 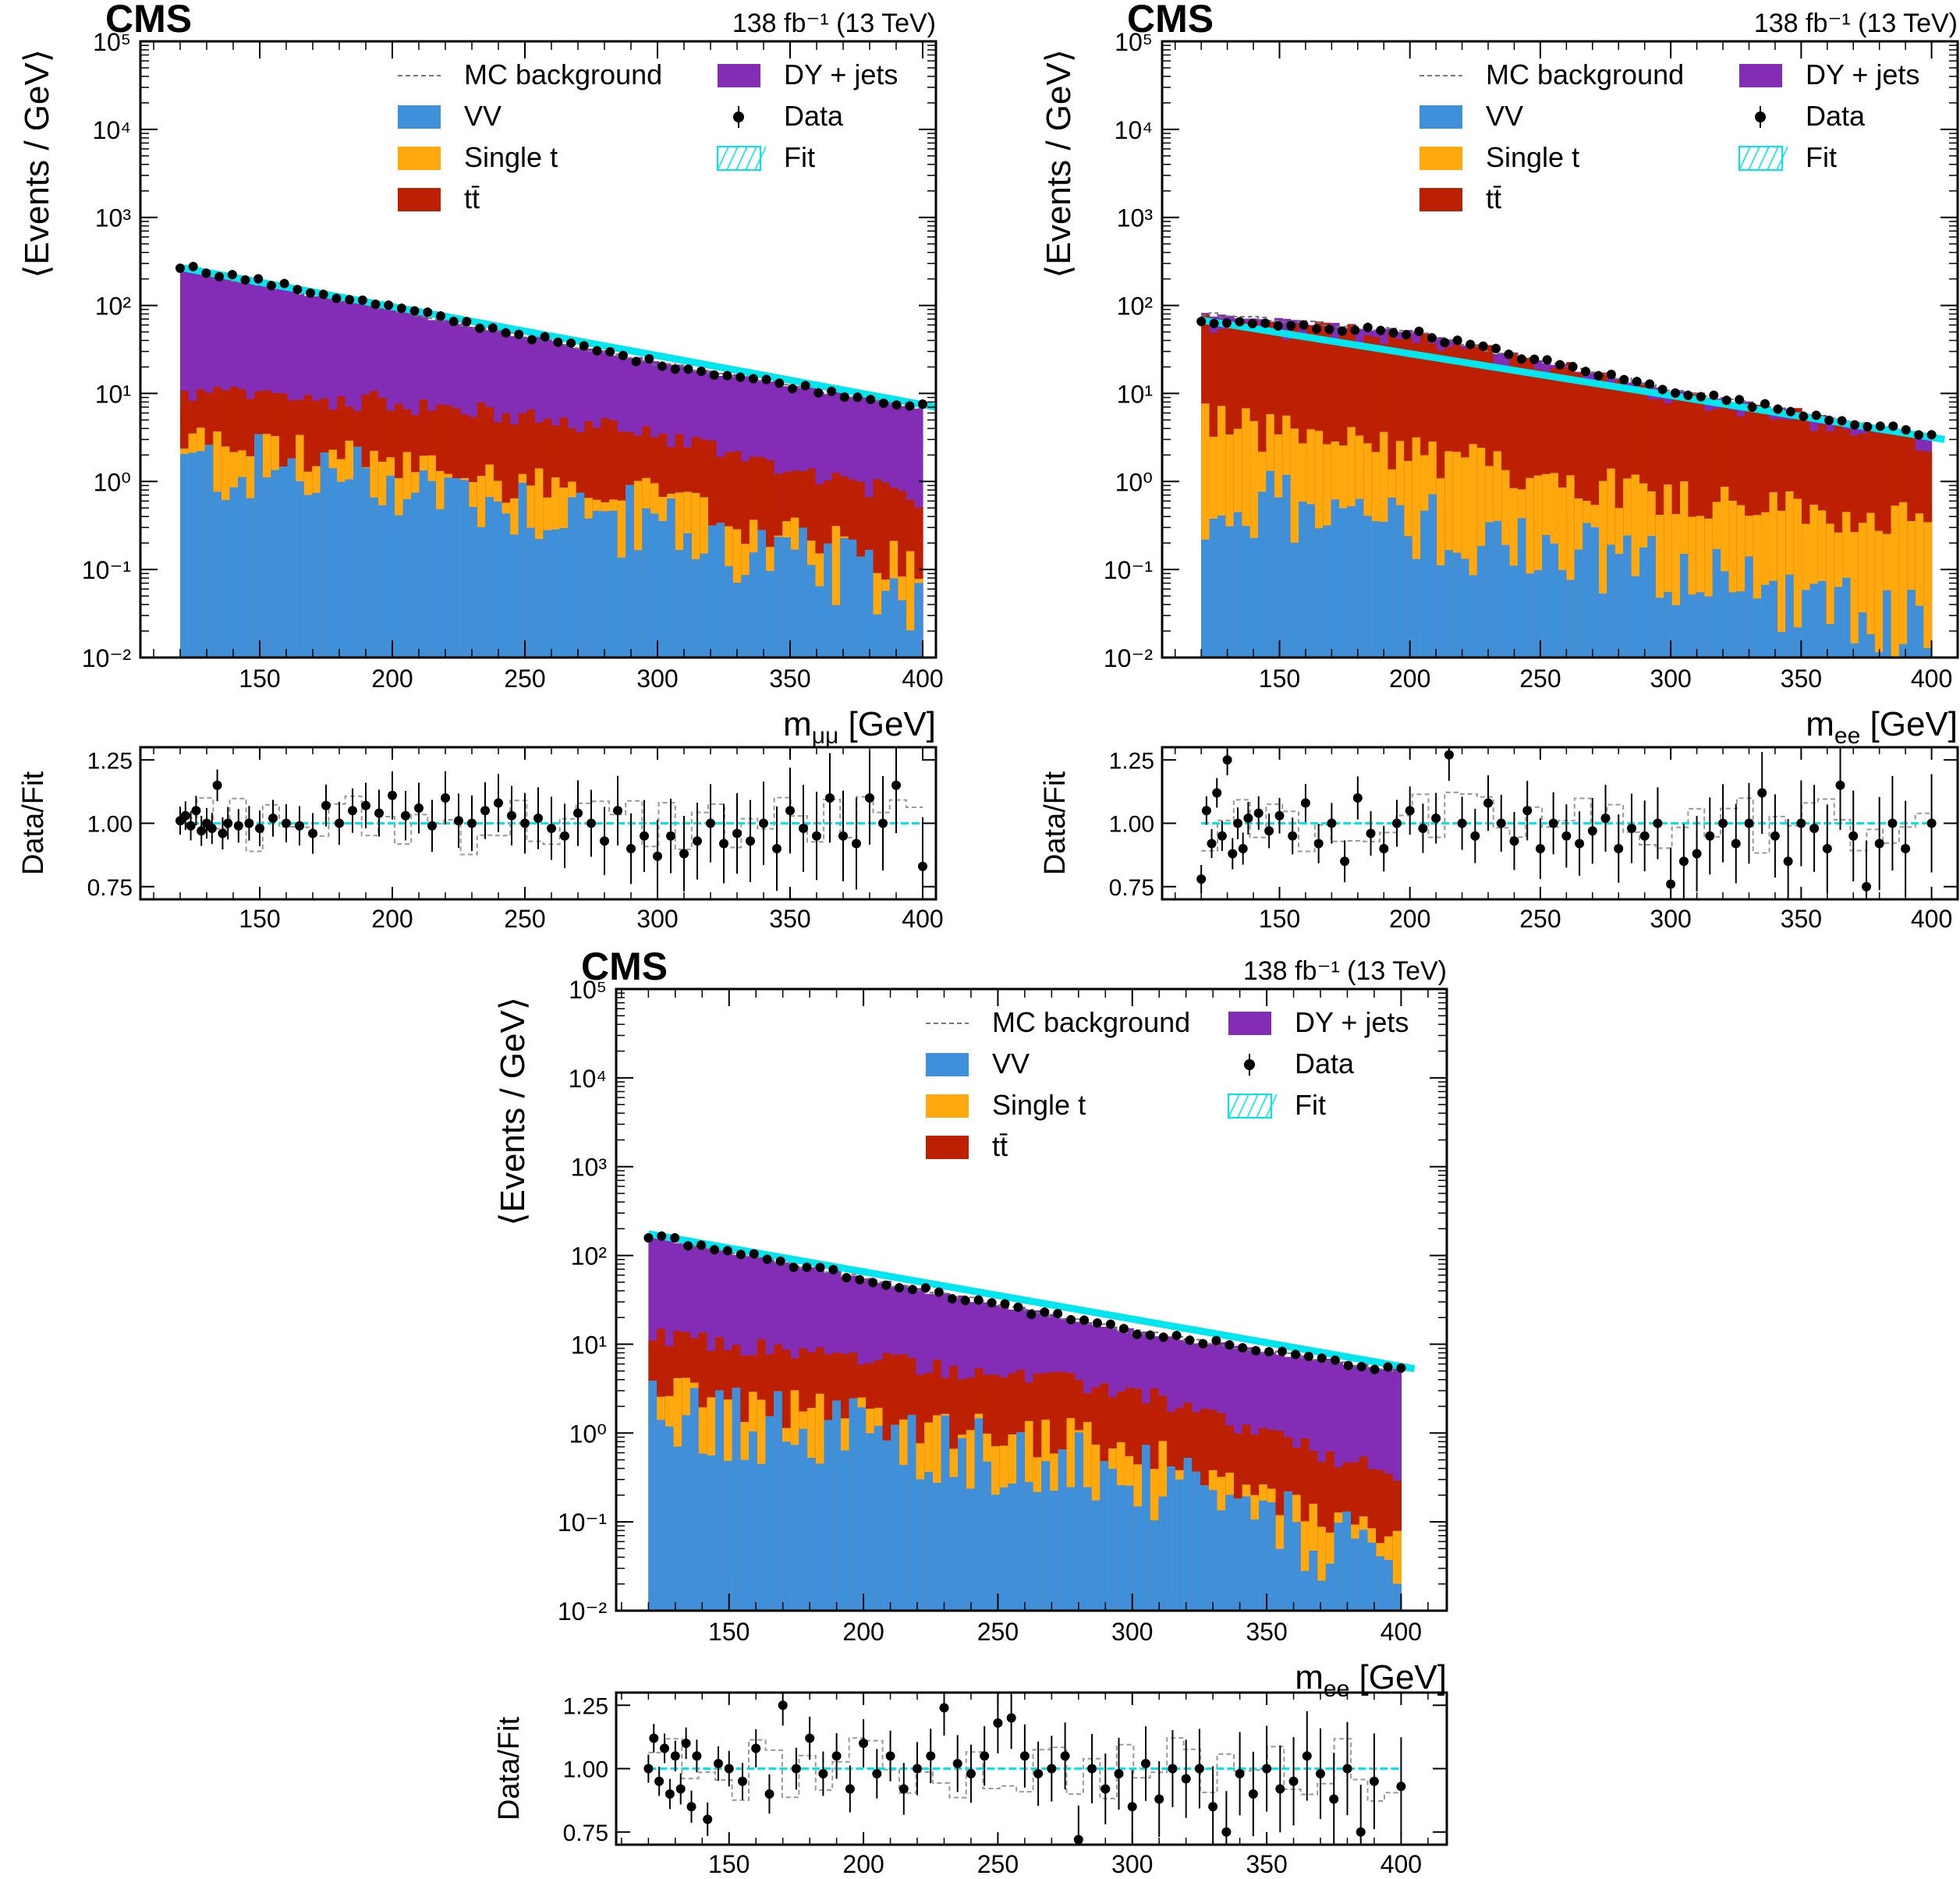 I want to click on ratio-panel: 0.75 1.00 1.25 Data/Fit, so click(x=971, y=1768).